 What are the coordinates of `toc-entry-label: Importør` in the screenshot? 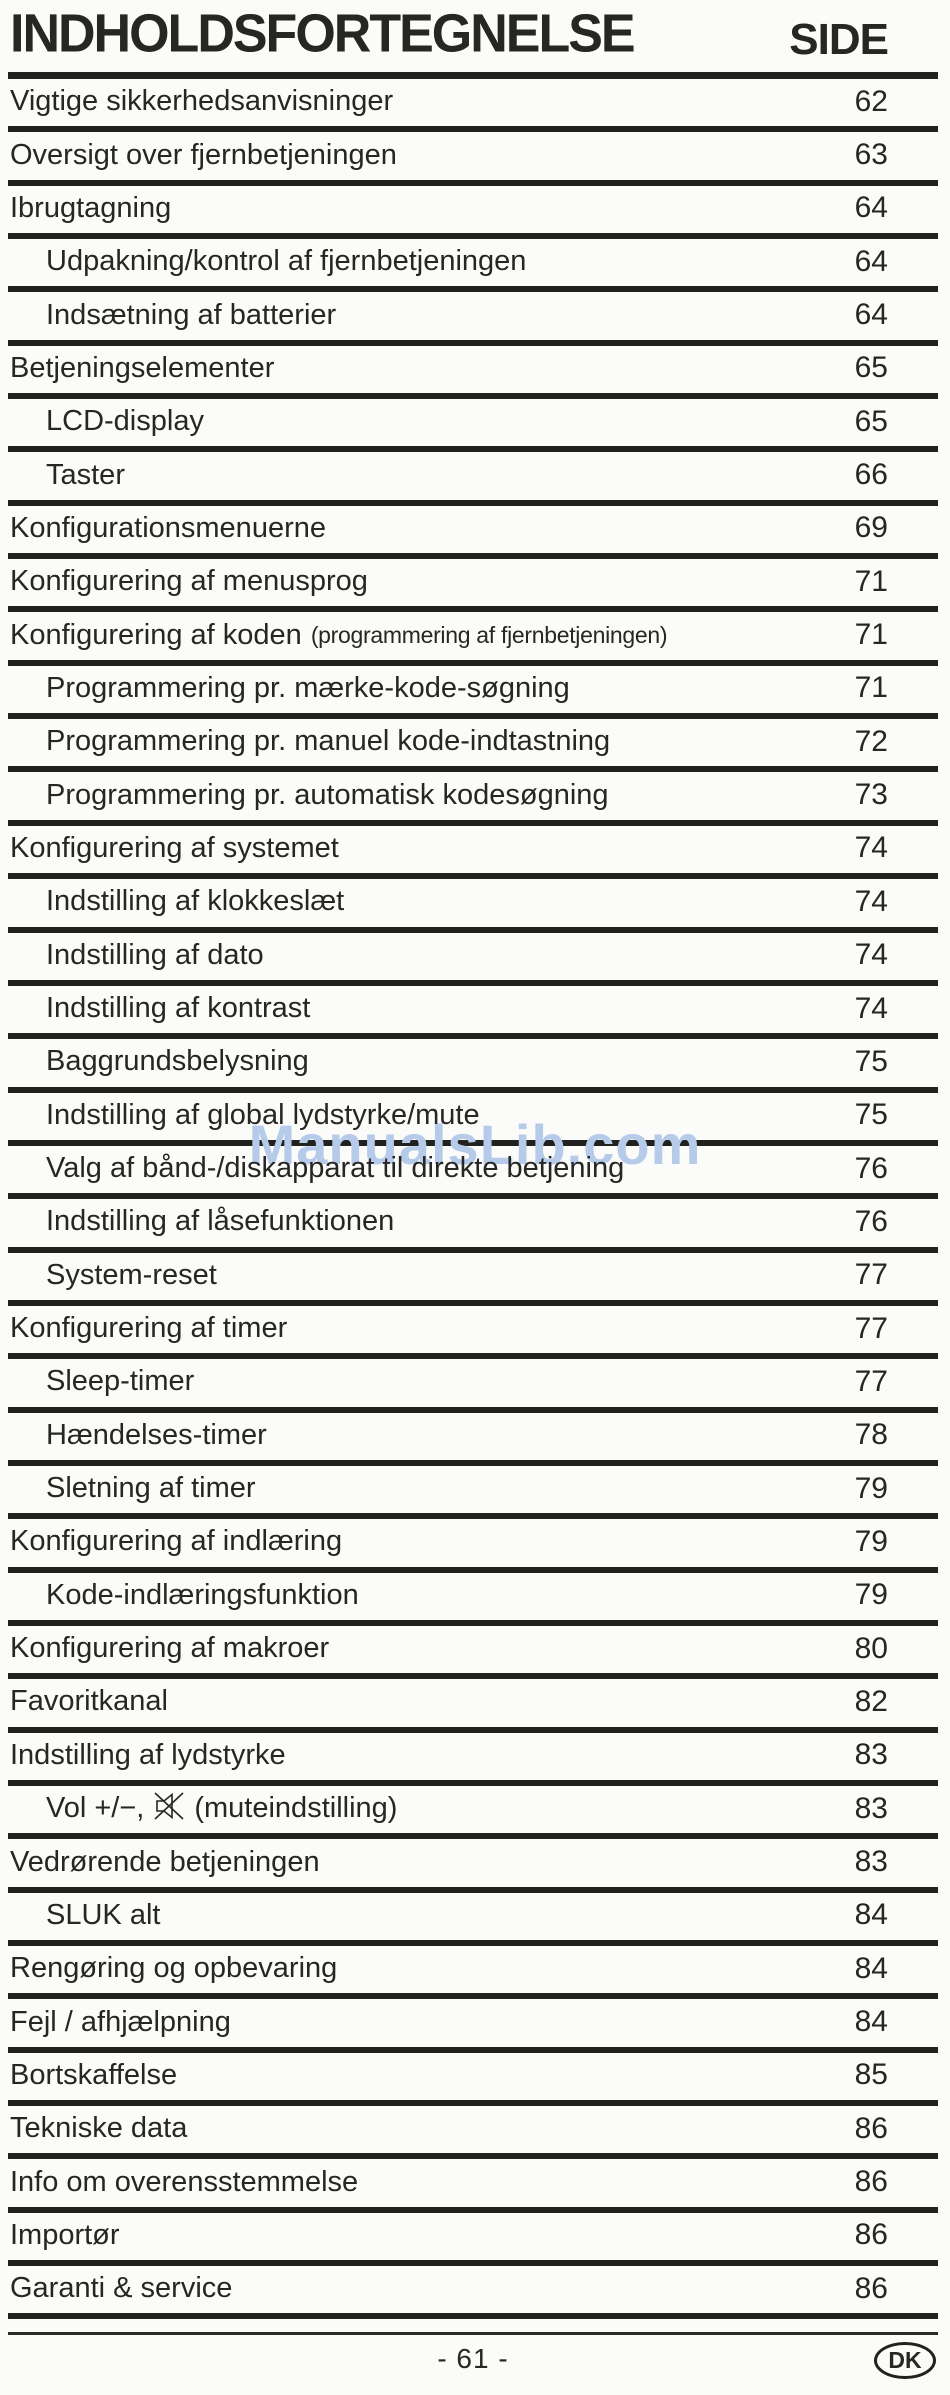 It's located at (65, 2234).